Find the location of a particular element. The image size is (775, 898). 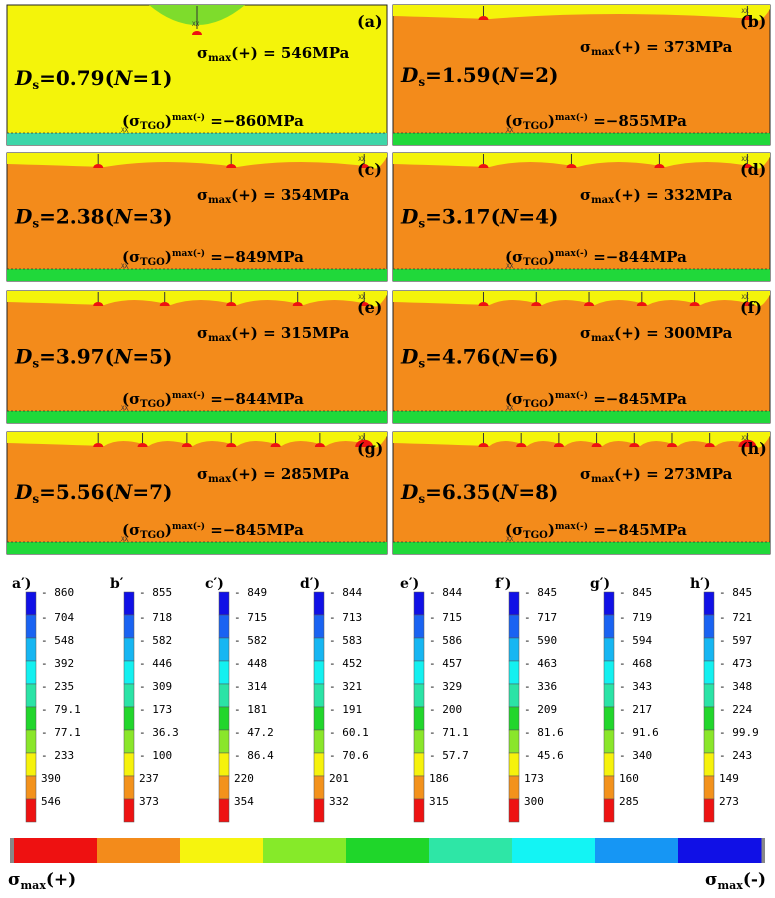

sigma-max-value: σmax(+) = 273MPa is located at coordinates (656, 475).